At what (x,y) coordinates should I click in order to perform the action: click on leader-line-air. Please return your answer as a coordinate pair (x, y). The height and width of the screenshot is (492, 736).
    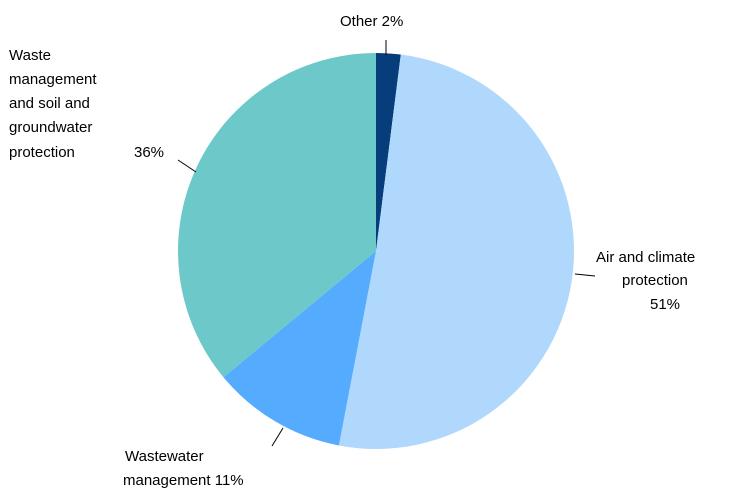
    Looking at the image, I should click on (585, 275).